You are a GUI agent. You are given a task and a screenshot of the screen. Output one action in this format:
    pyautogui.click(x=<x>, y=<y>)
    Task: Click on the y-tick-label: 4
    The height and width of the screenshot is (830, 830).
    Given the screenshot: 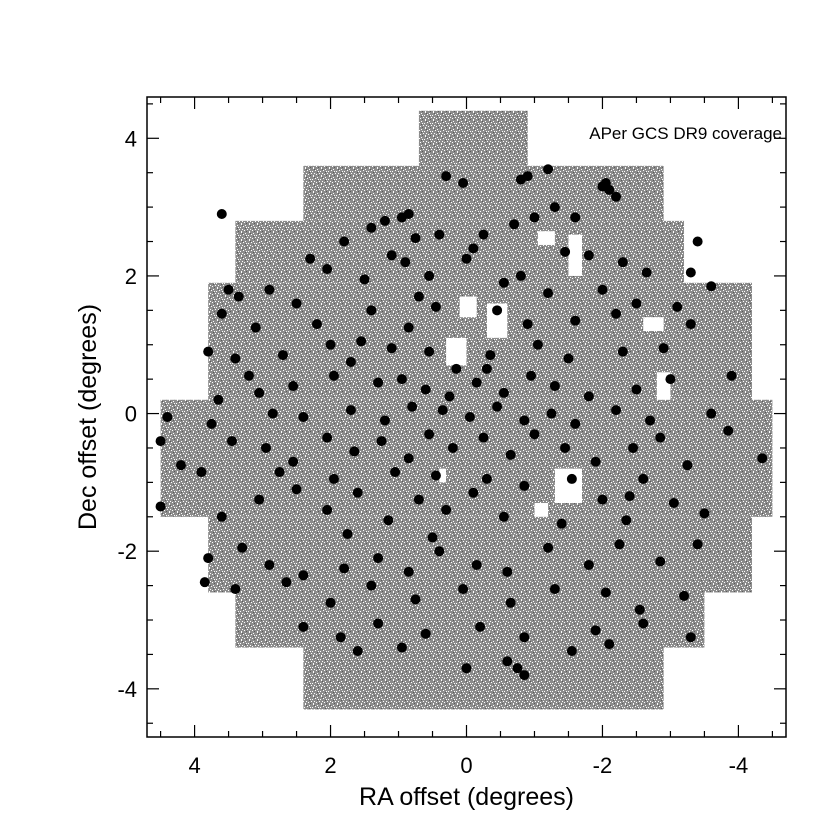 What is the action you would take?
    pyautogui.click(x=131, y=138)
    